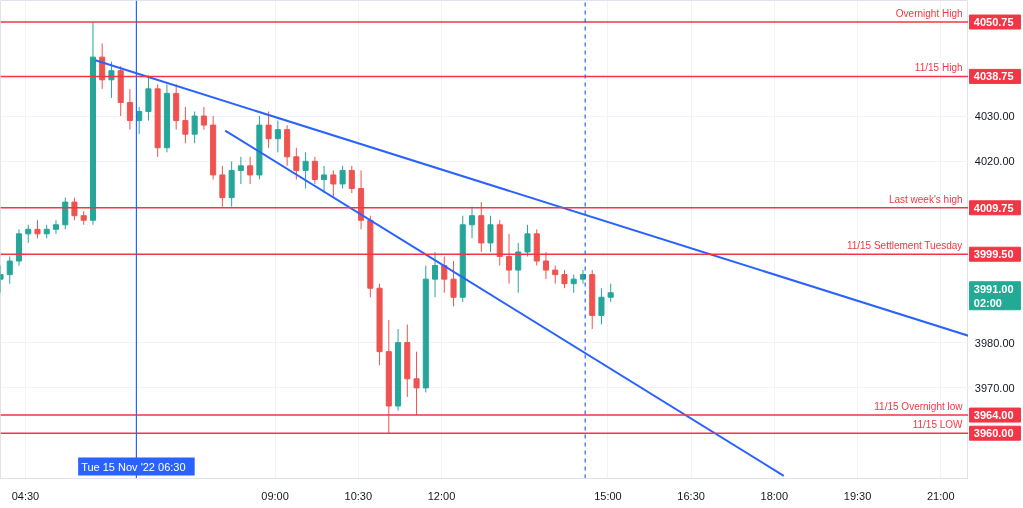  What do you see at coordinates (993, 288) in the screenshot?
I see `text: 3991.00` at bounding box center [993, 288].